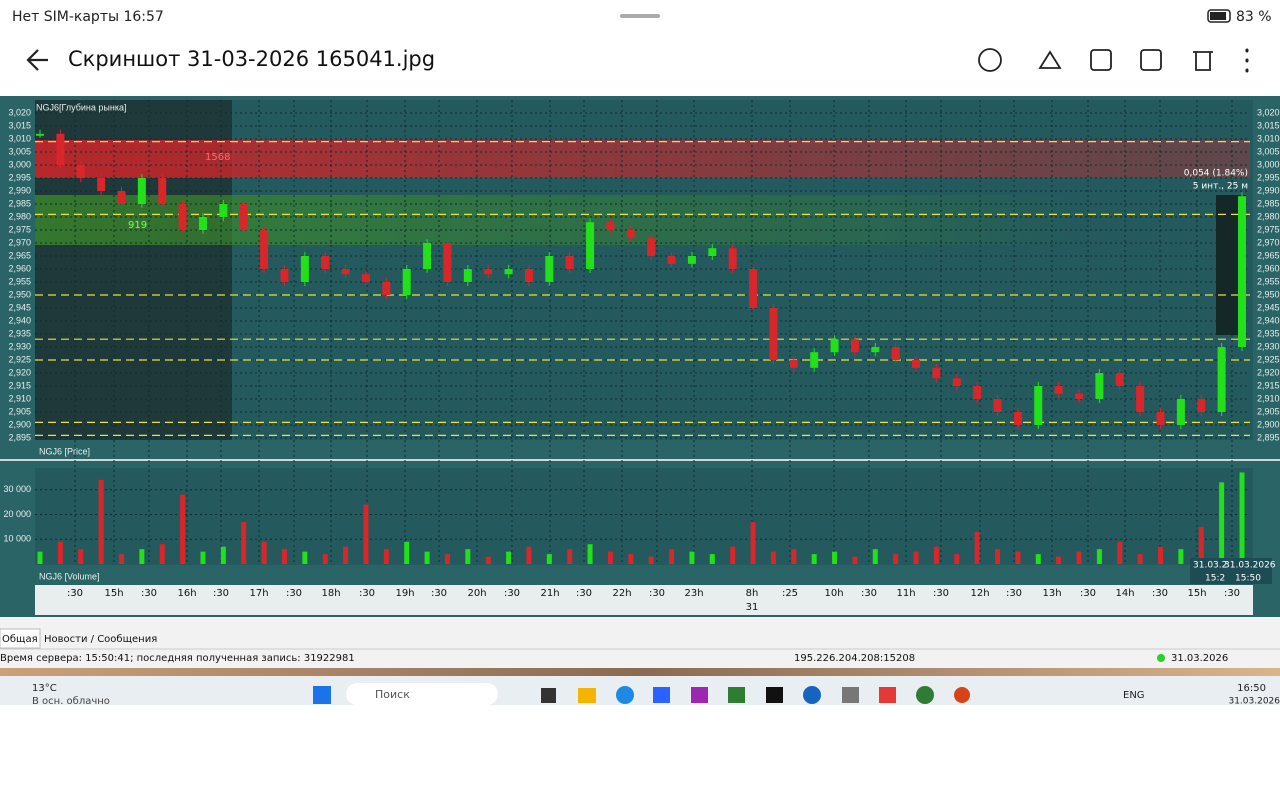  I want to click on start-button, so click(322, 695).